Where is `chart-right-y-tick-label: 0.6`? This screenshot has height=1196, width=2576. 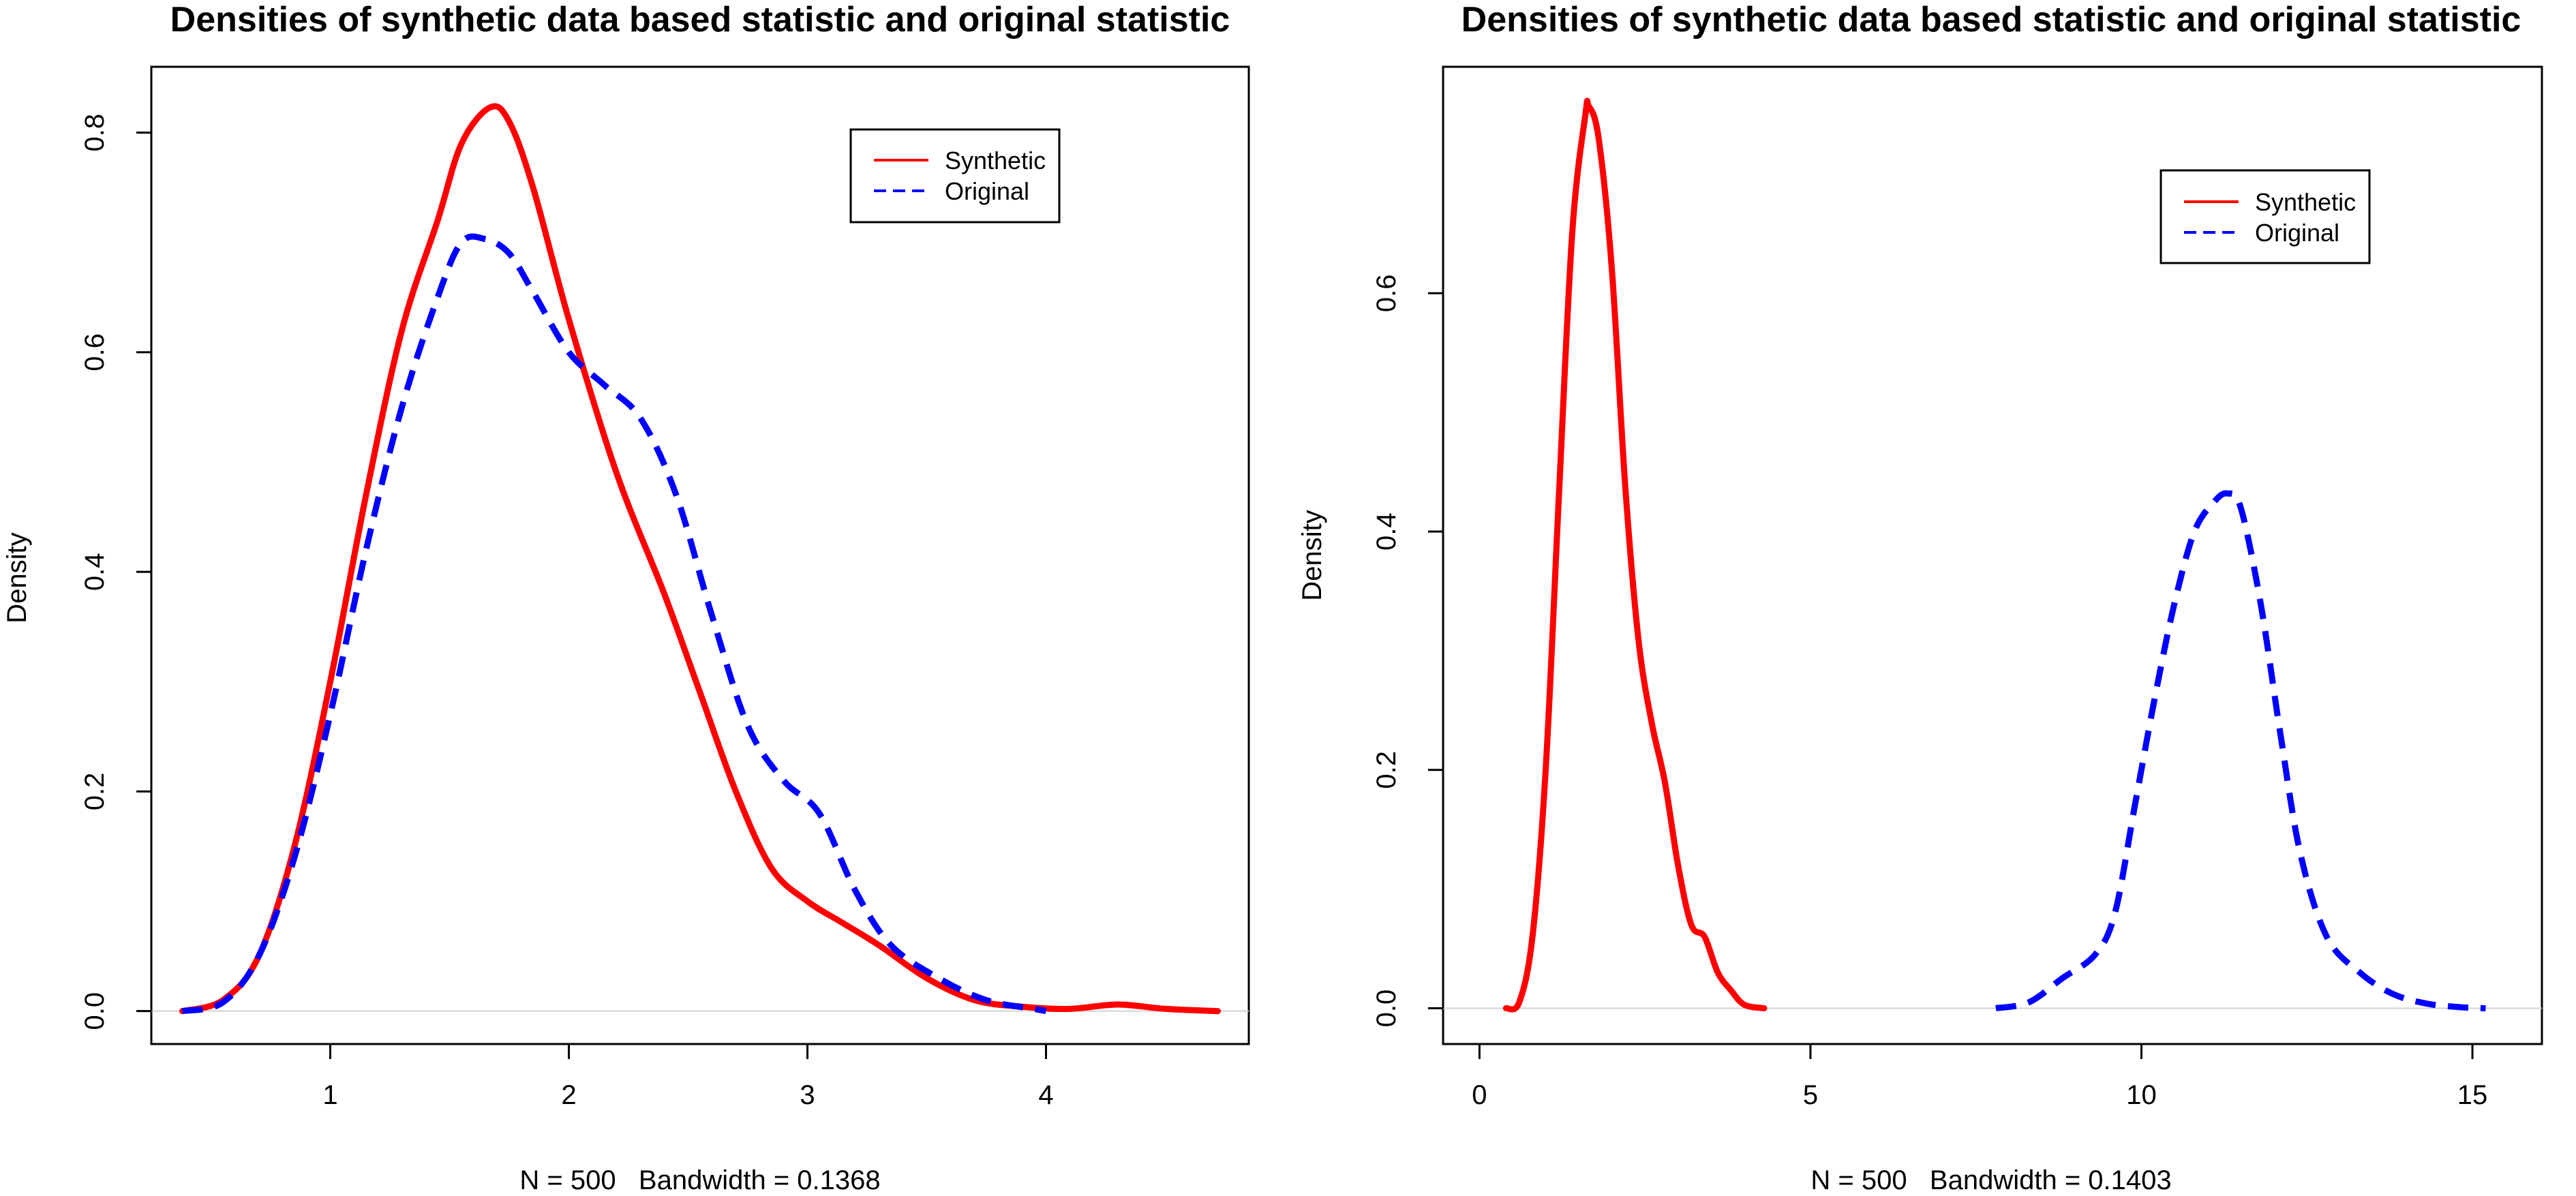 chart-right-y-tick-label: 0.6 is located at coordinates (1387, 293).